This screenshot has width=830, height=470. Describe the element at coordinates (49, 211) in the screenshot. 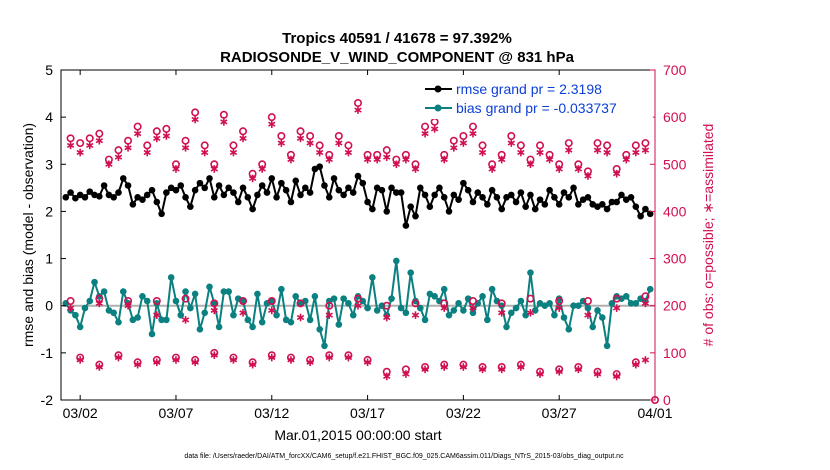

I see `y-left-tick-label: 2` at that location.